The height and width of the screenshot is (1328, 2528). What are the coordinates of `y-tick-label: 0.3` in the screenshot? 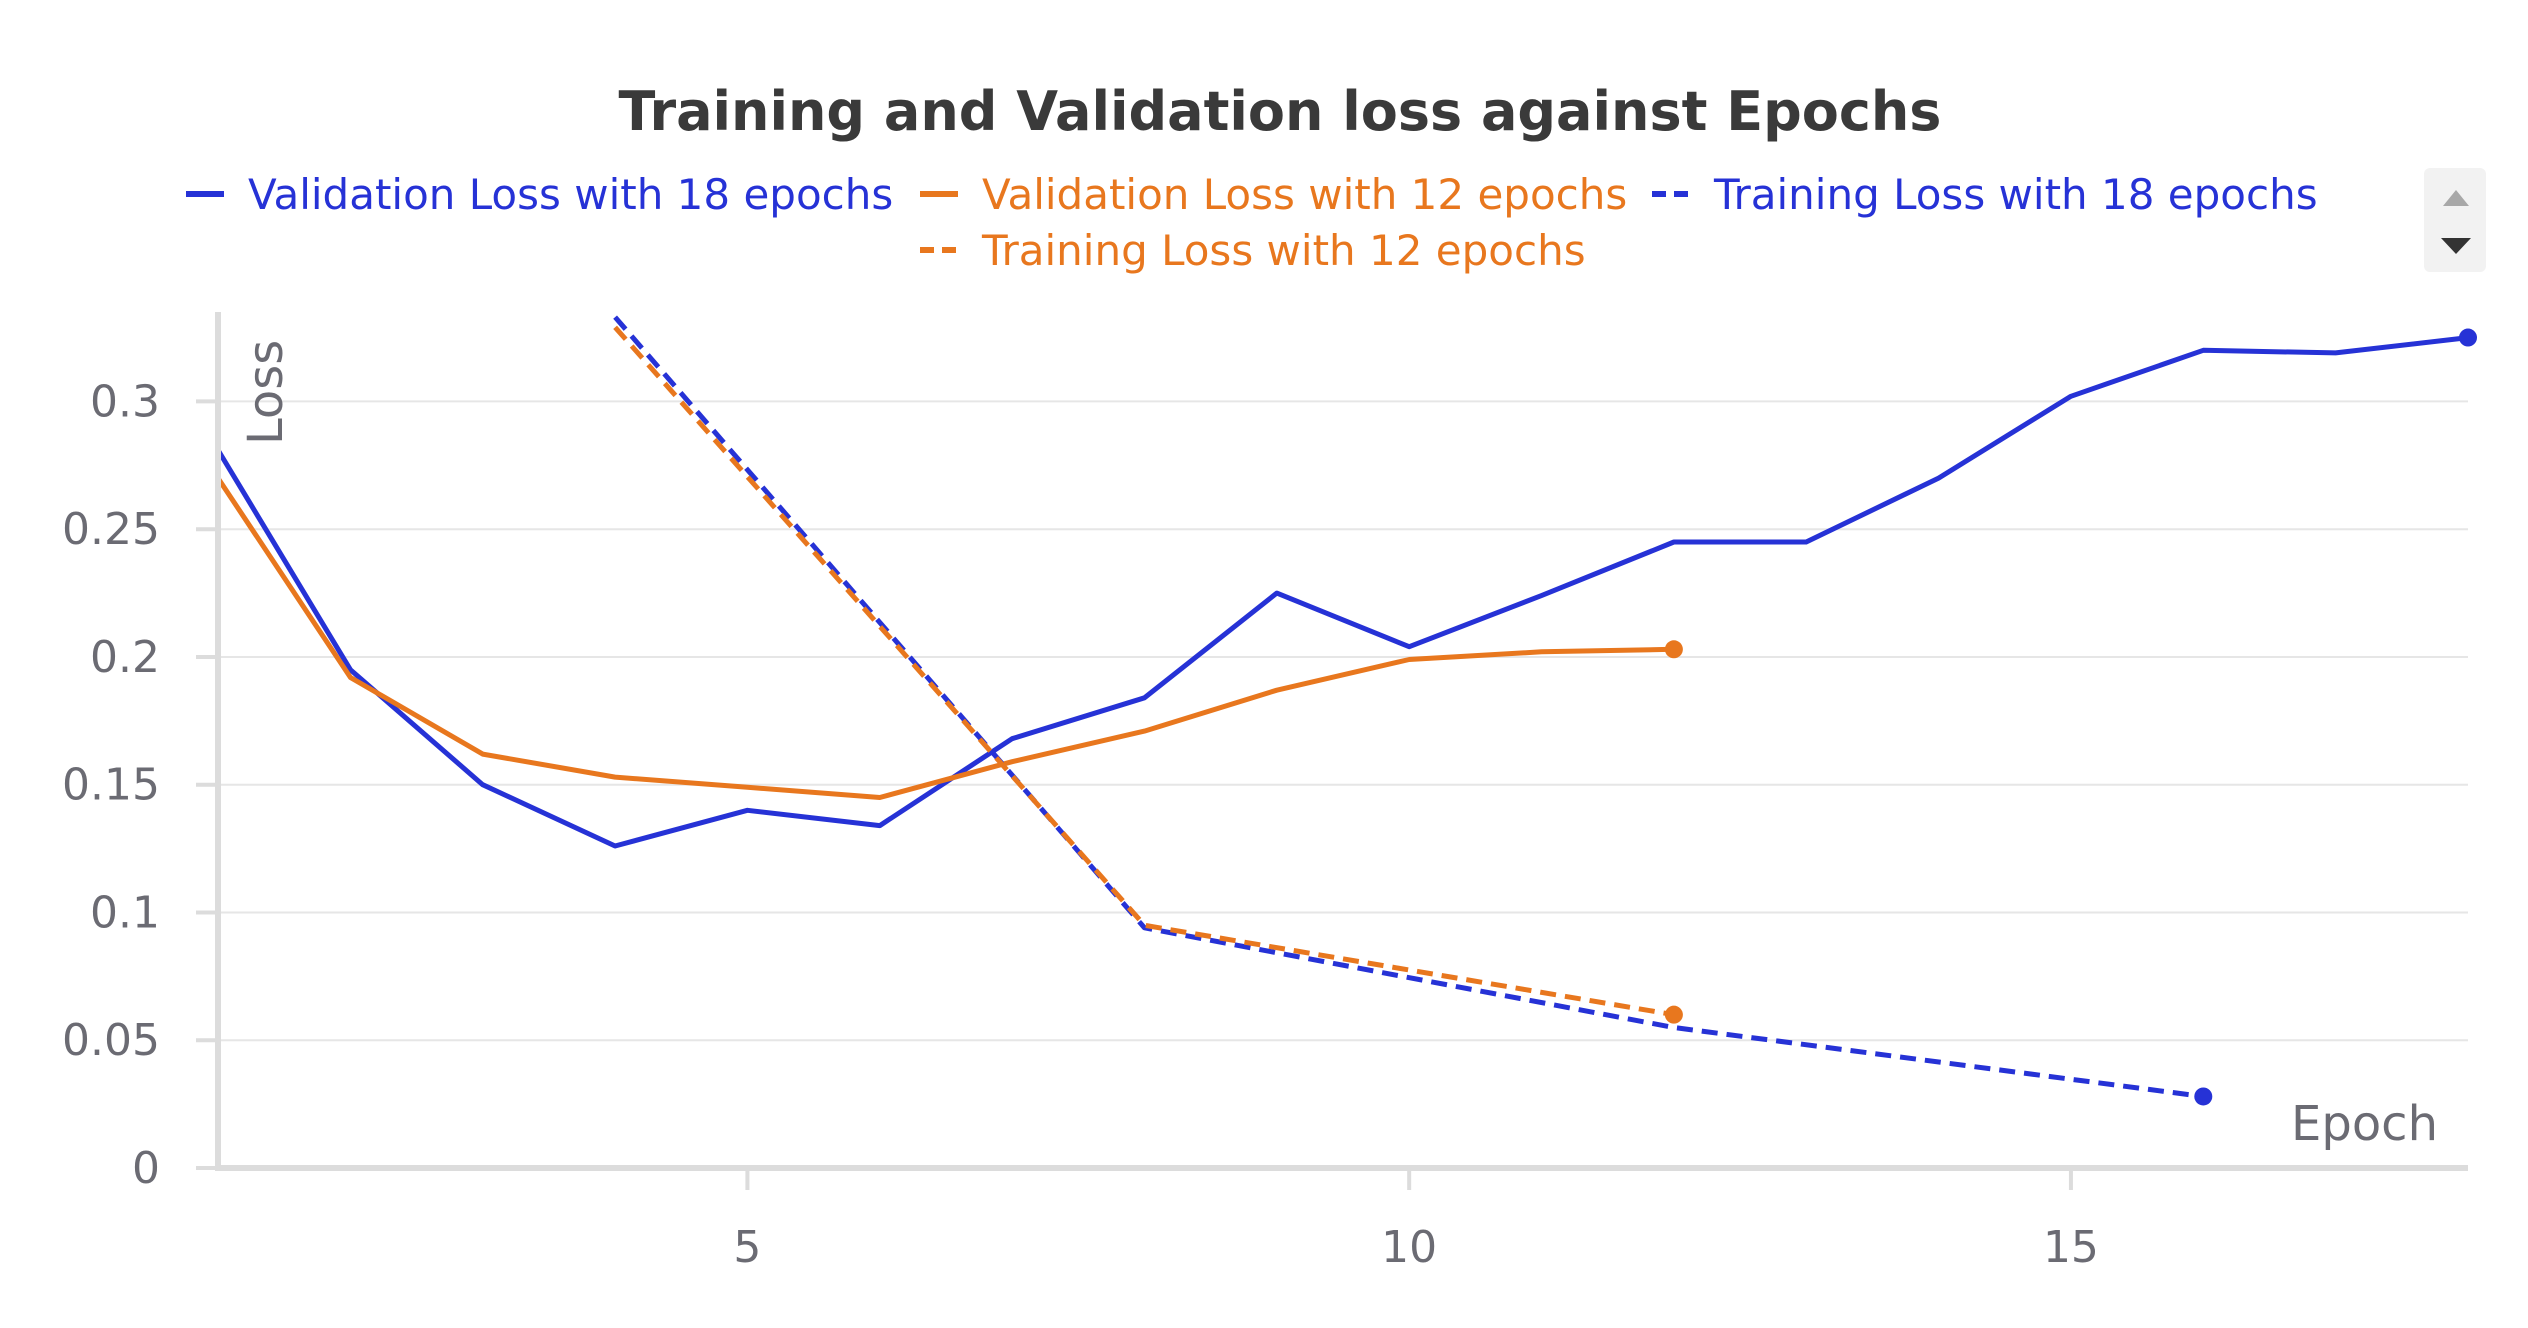 It's located at (125, 401).